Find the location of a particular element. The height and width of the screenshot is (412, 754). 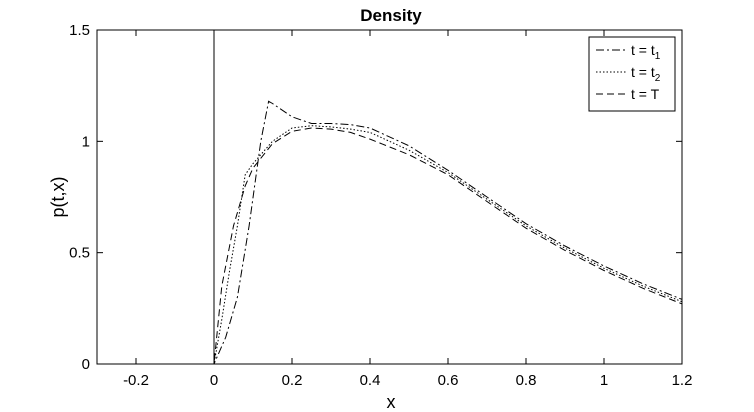

x-tick-labels: -0.2 0 0.2 0.4 0.6 0.8 1 1.2 is located at coordinates (407, 380).